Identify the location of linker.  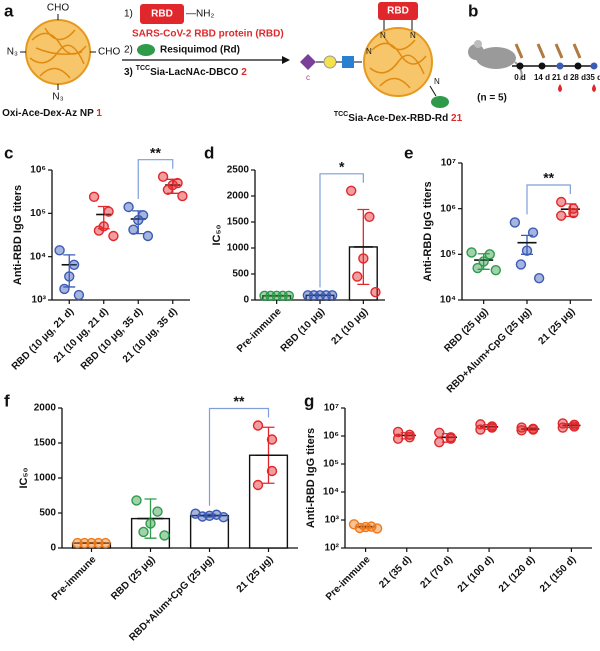
(398, 25).